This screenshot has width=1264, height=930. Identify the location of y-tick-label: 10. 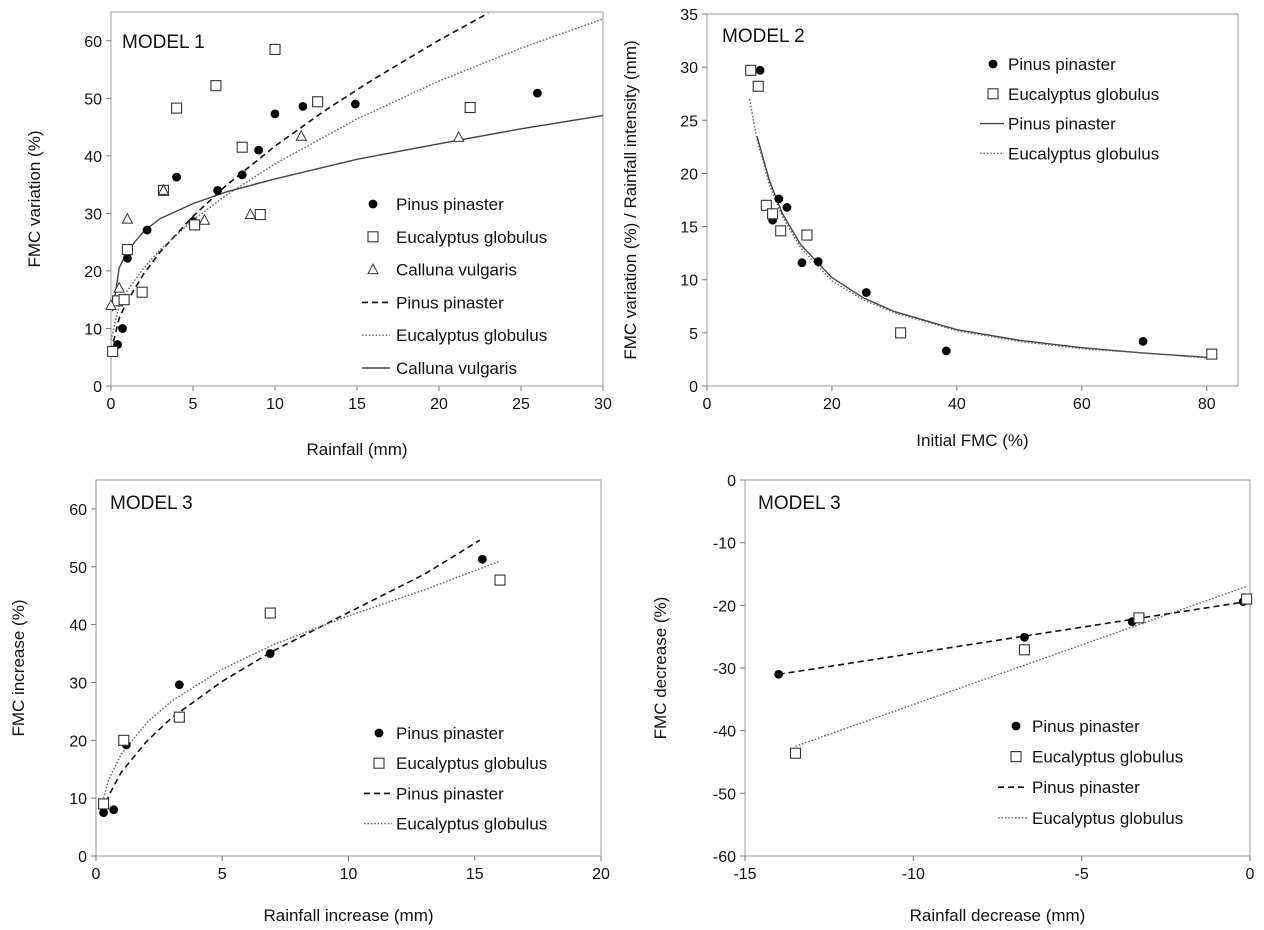
(78, 799).